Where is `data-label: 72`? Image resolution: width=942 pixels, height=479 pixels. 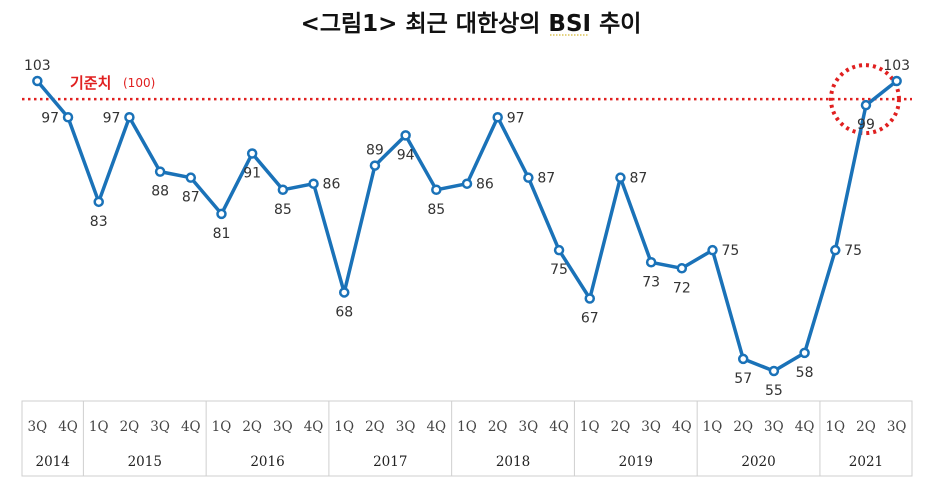
data-label: 72 is located at coordinates (682, 288).